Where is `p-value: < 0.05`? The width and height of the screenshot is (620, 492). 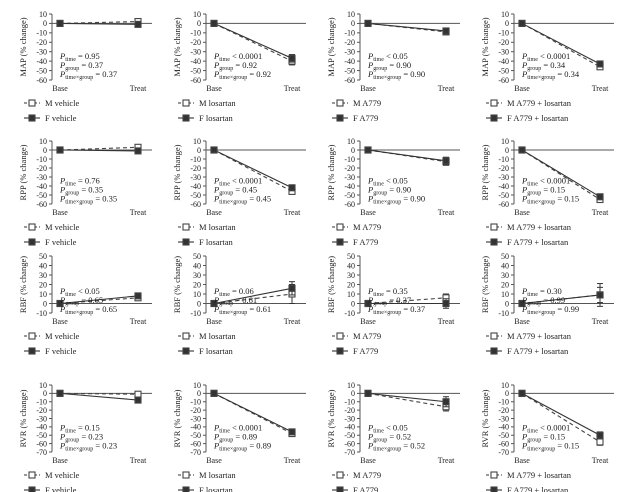
p-value: < 0.05 is located at coordinates (396, 181).